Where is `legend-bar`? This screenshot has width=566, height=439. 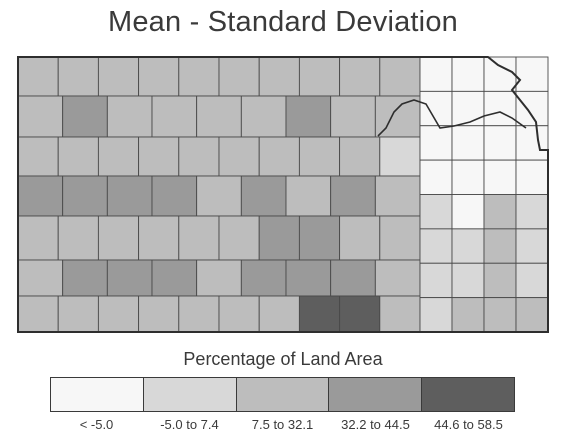
legend-bar is located at coordinates (282, 394).